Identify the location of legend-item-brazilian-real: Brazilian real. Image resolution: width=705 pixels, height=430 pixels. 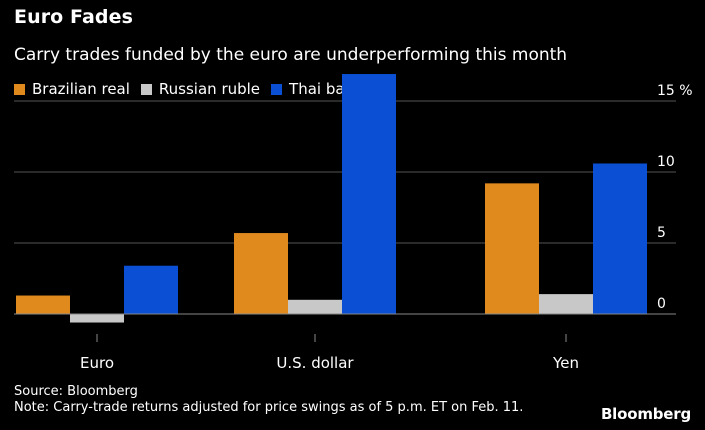
(72, 89).